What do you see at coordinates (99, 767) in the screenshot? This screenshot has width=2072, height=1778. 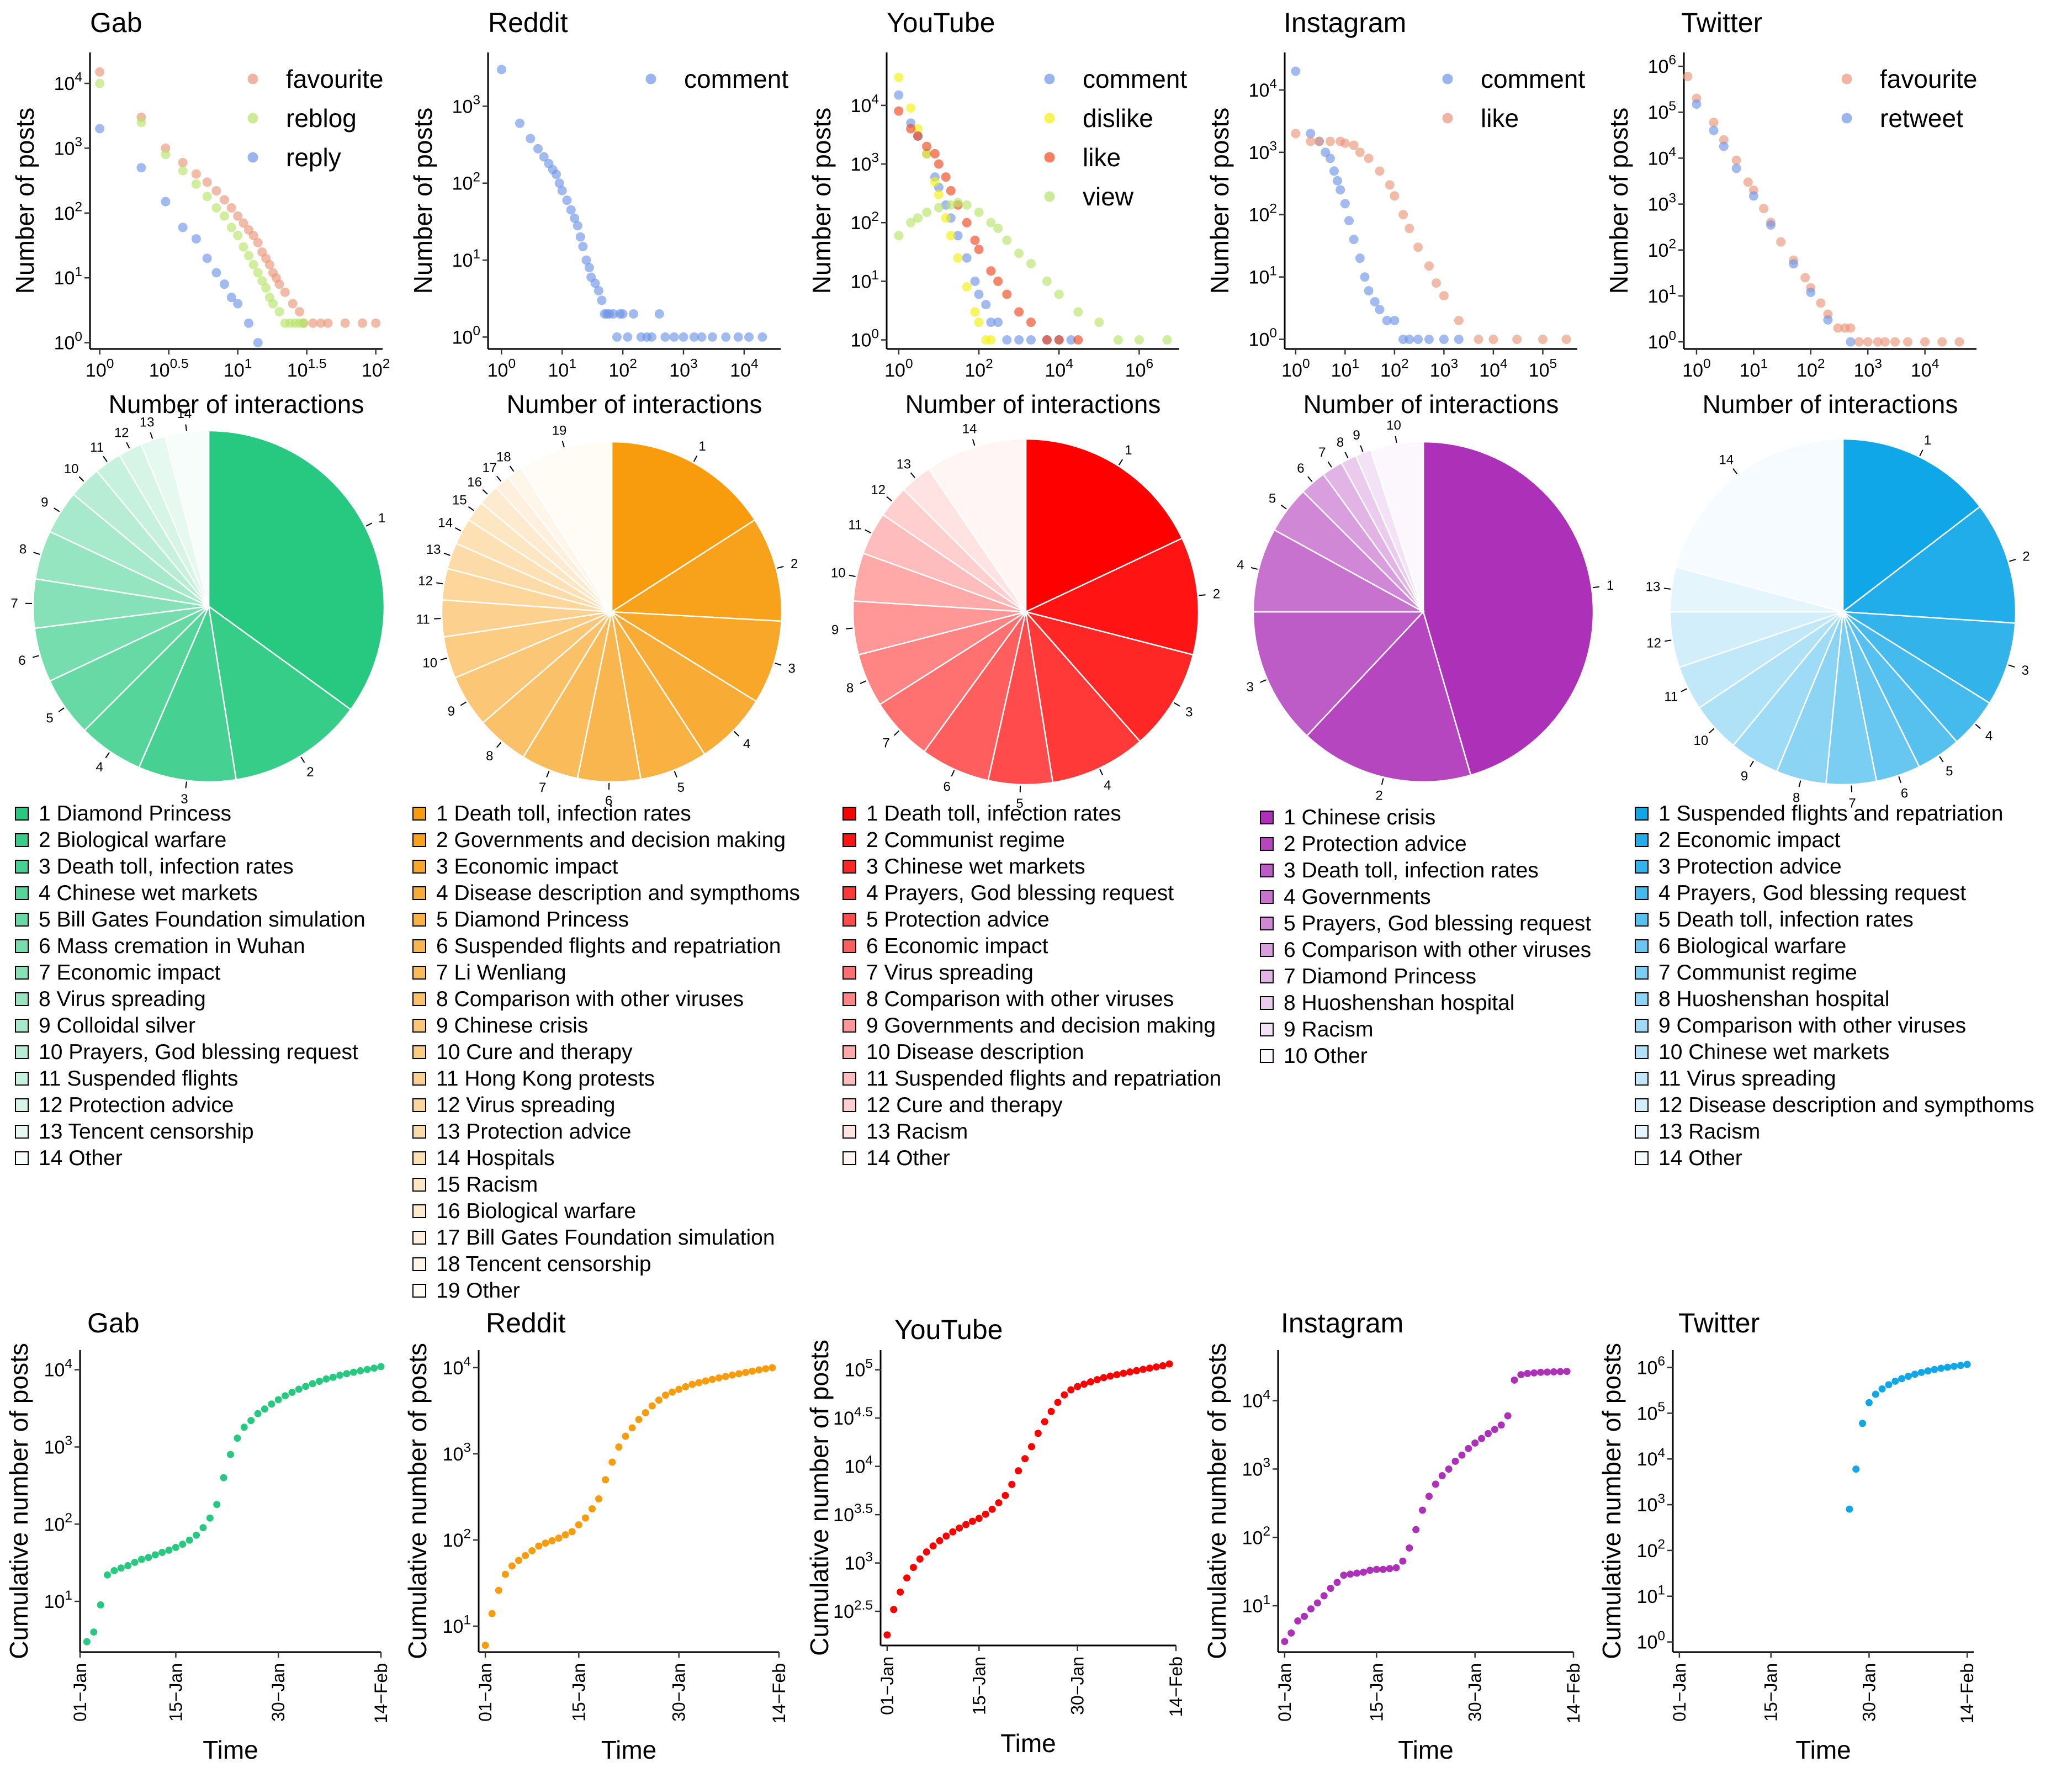 I see `pie-slice-label: 4` at bounding box center [99, 767].